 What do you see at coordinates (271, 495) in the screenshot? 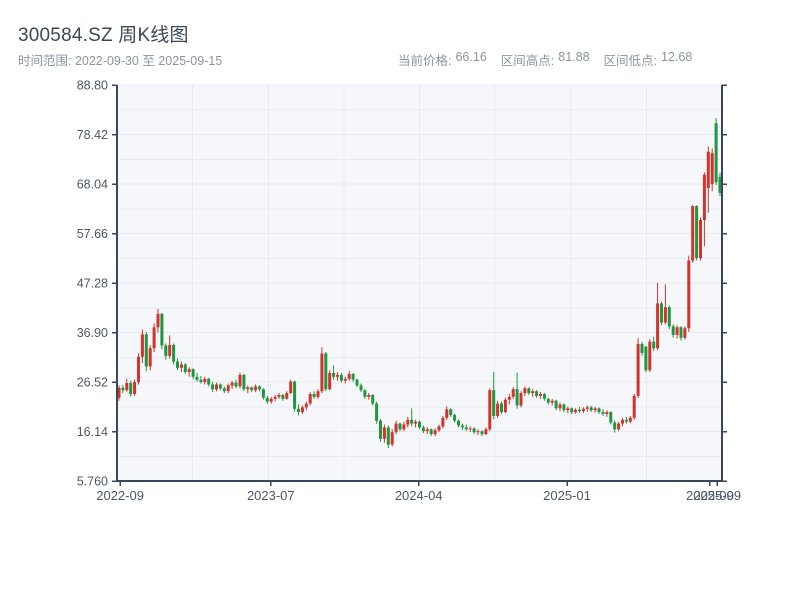
I see `x-tick-label: 2023-07` at bounding box center [271, 495].